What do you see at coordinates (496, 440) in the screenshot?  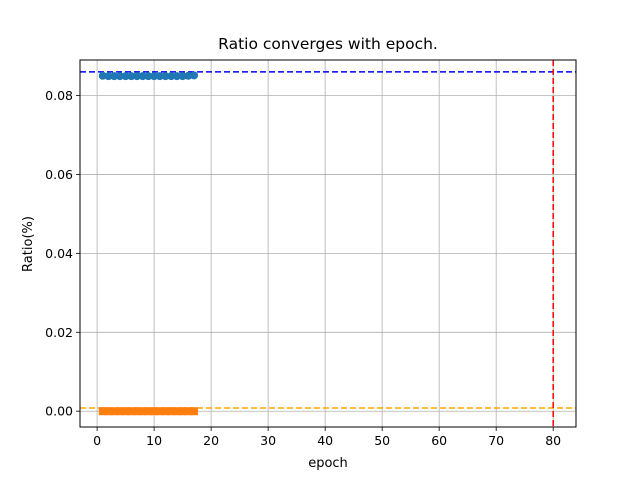 I see `x-tick-label: 70` at bounding box center [496, 440].